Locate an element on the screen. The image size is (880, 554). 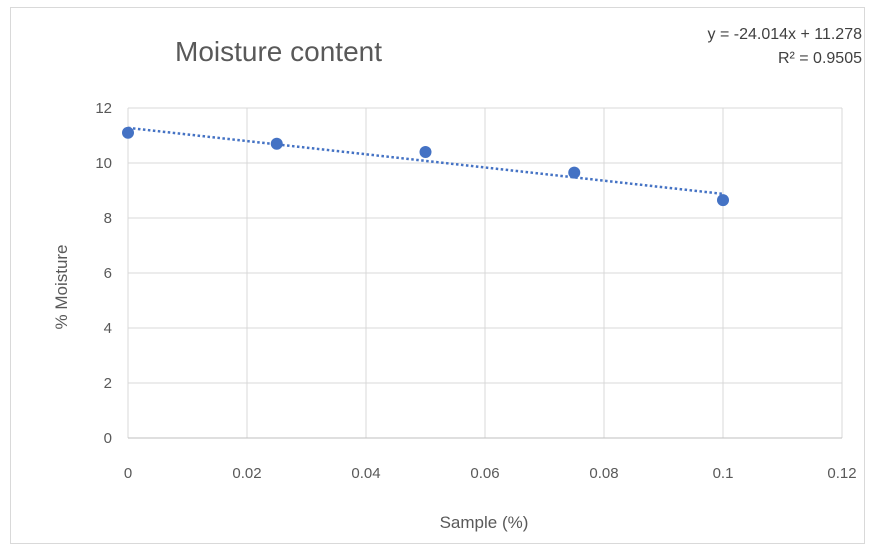
x-tick-label: 0.1 is located at coordinates (723, 473).